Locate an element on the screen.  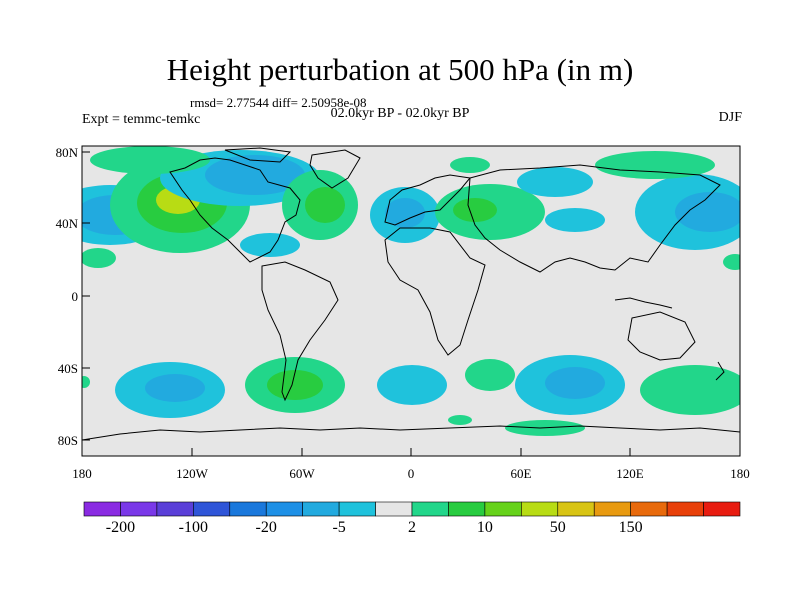
coastline-antarctica is located at coordinates (411, 433).